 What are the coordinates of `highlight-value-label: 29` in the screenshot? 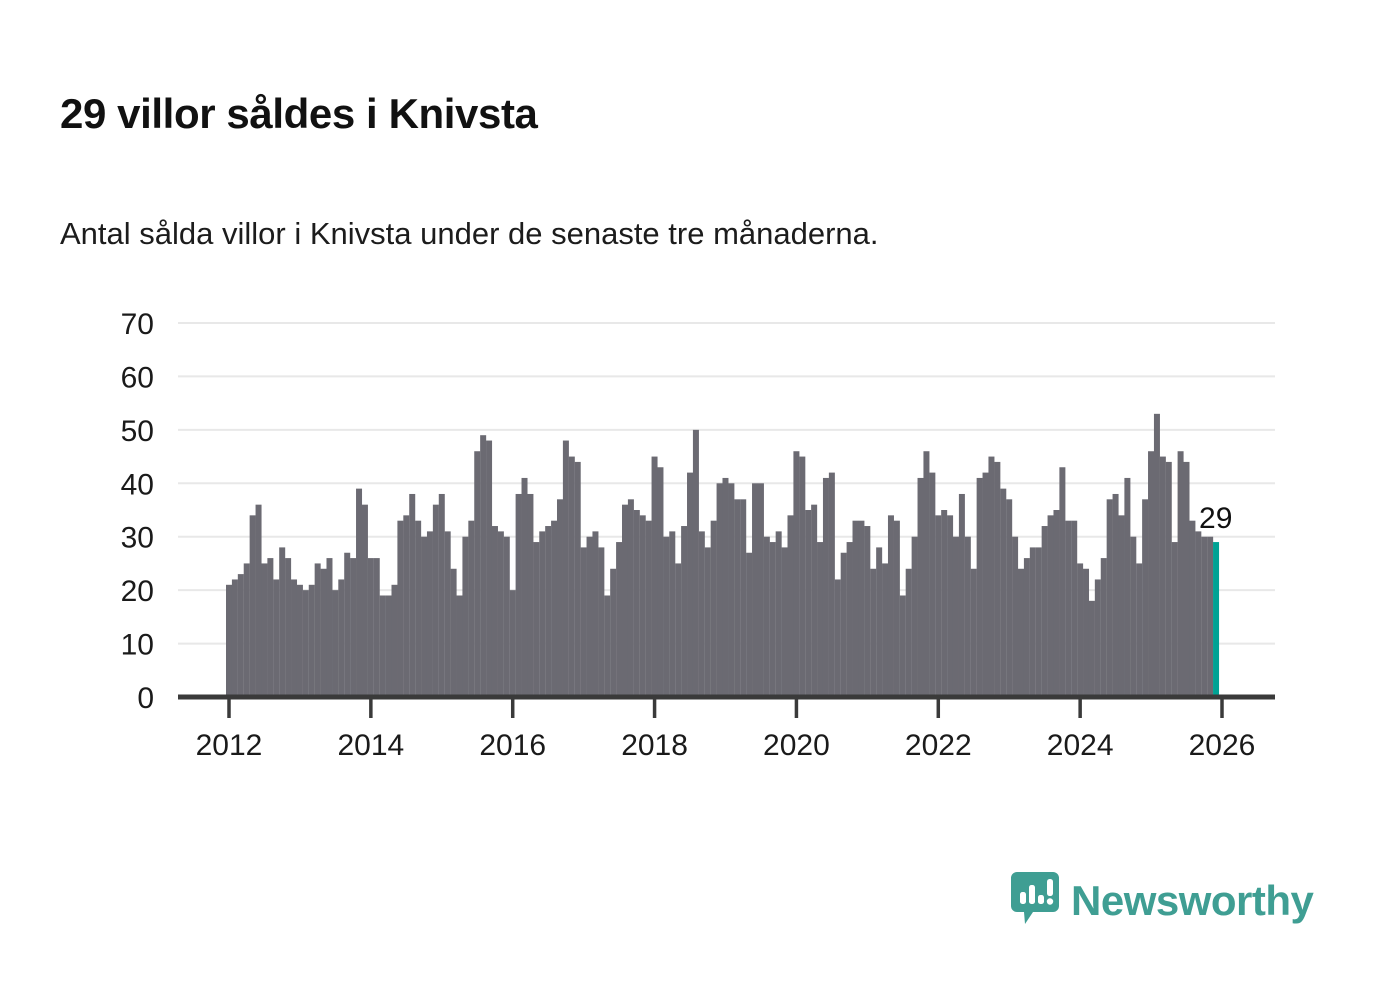 It's located at (1215, 518).